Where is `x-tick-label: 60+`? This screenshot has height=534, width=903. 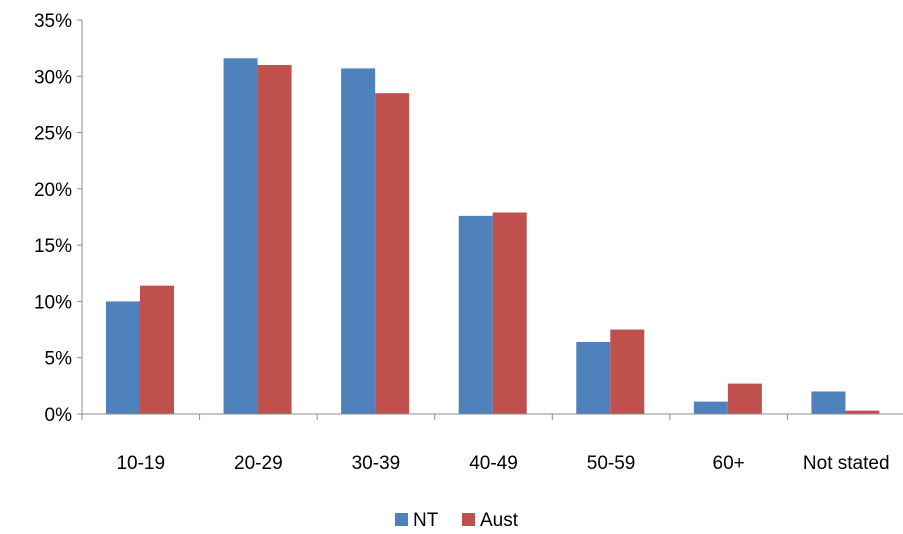
x-tick-label: 60+ is located at coordinates (729, 463).